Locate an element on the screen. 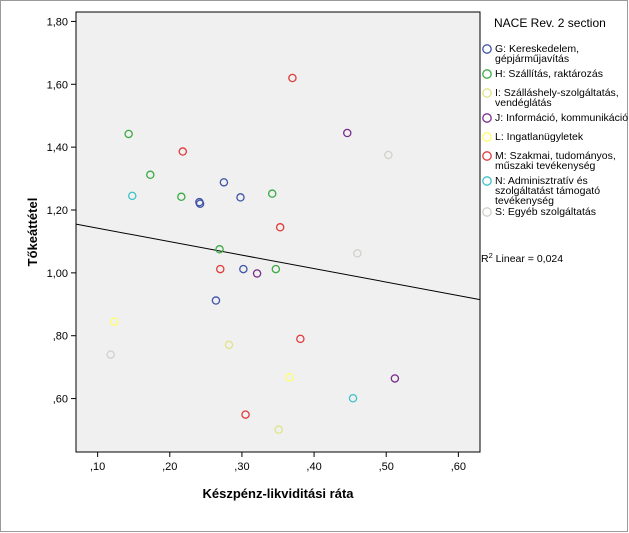  legend-entry: S: Egyéb szolgáltatás is located at coordinates (539, 212).